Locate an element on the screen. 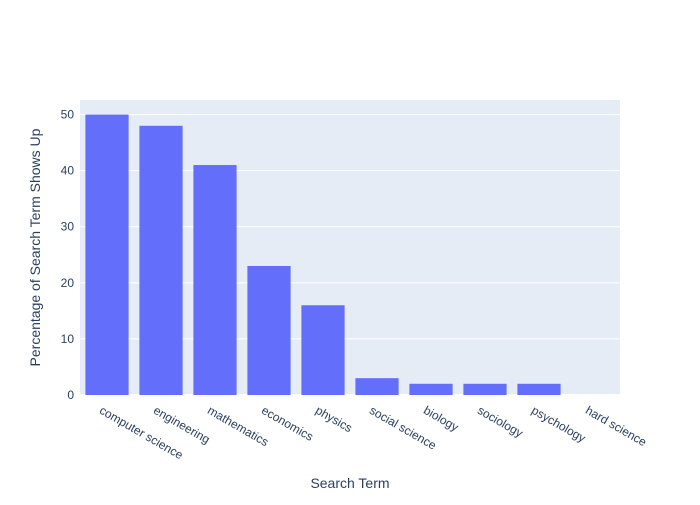 This screenshot has height=505, width=700. bar-social-science is located at coordinates (377, 386).